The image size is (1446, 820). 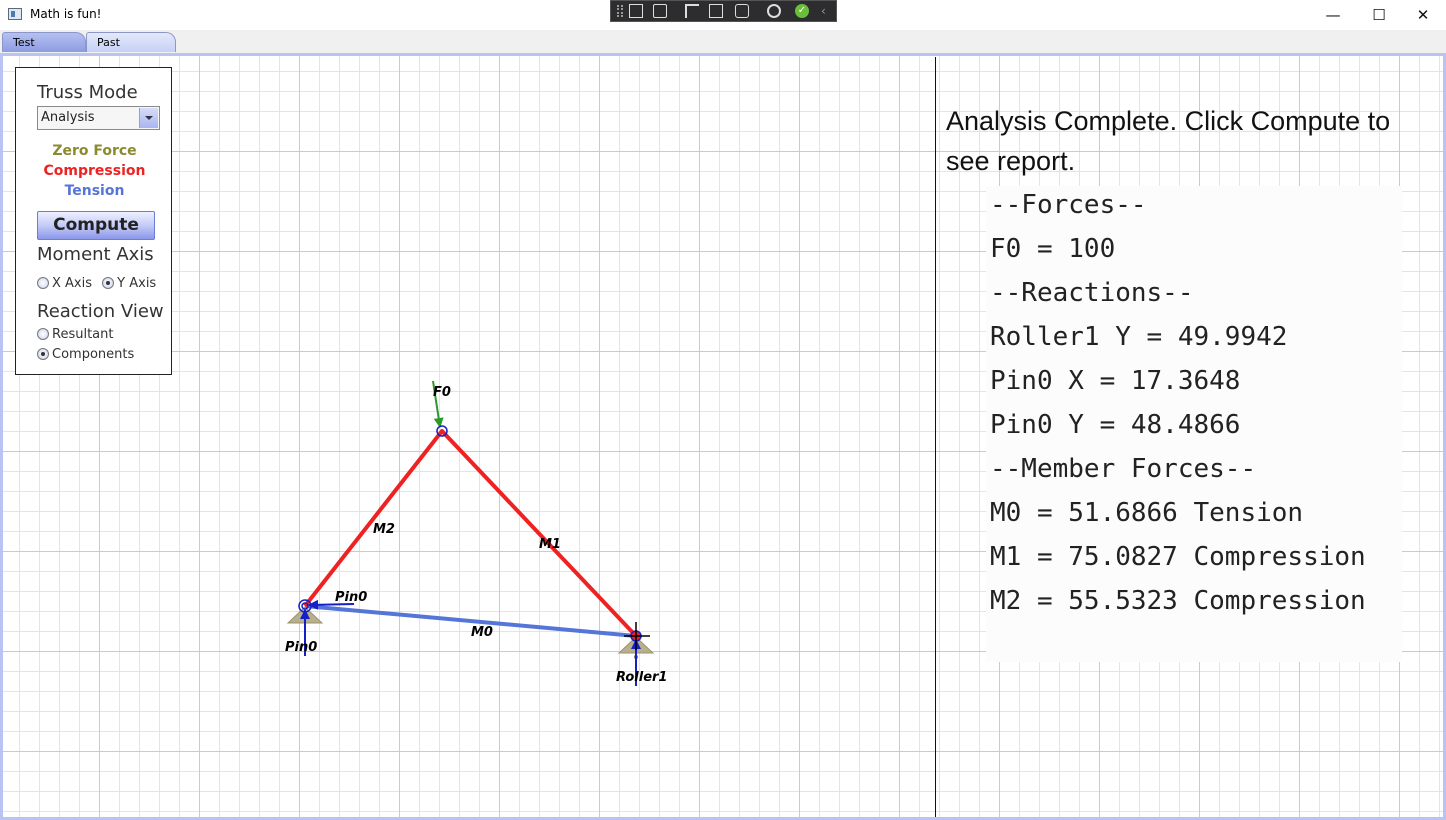 I want to click on minimize-button: —, so click(x=1333, y=15).